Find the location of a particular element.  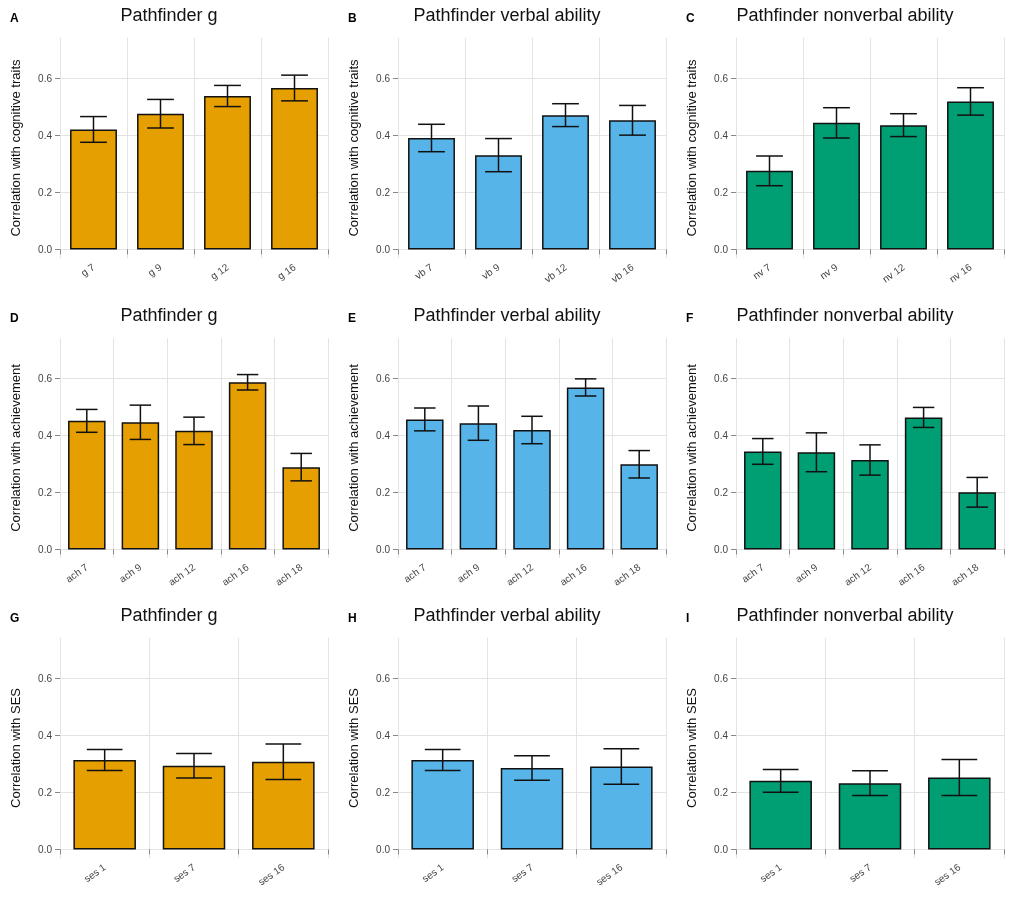

text: A is located at coordinates (14, 18).